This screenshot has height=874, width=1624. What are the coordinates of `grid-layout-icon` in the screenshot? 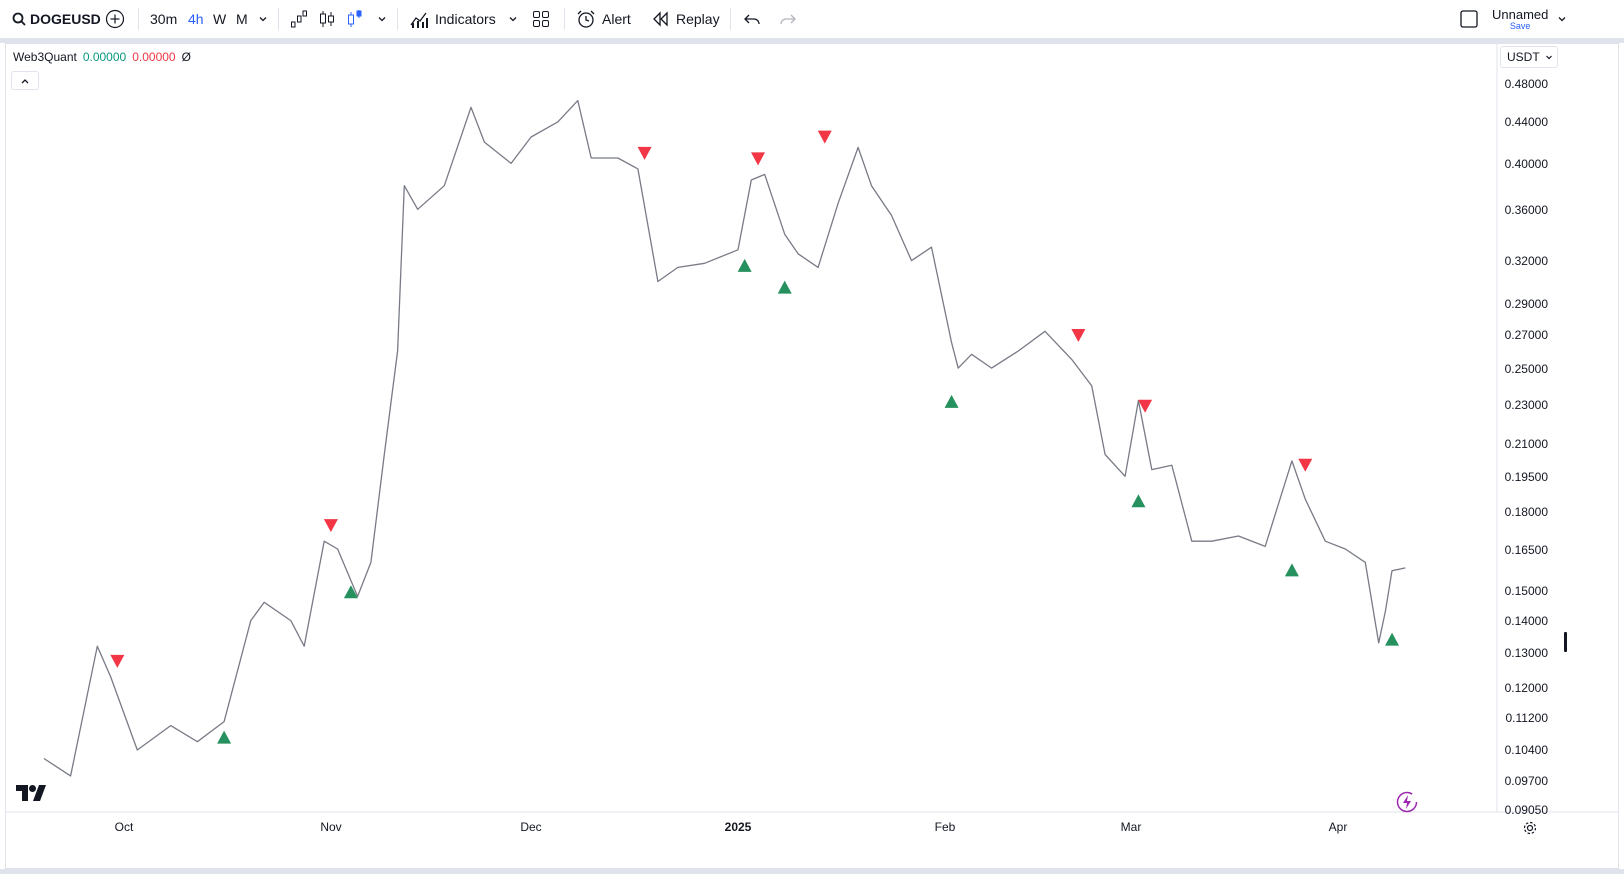 It's located at (541, 19).